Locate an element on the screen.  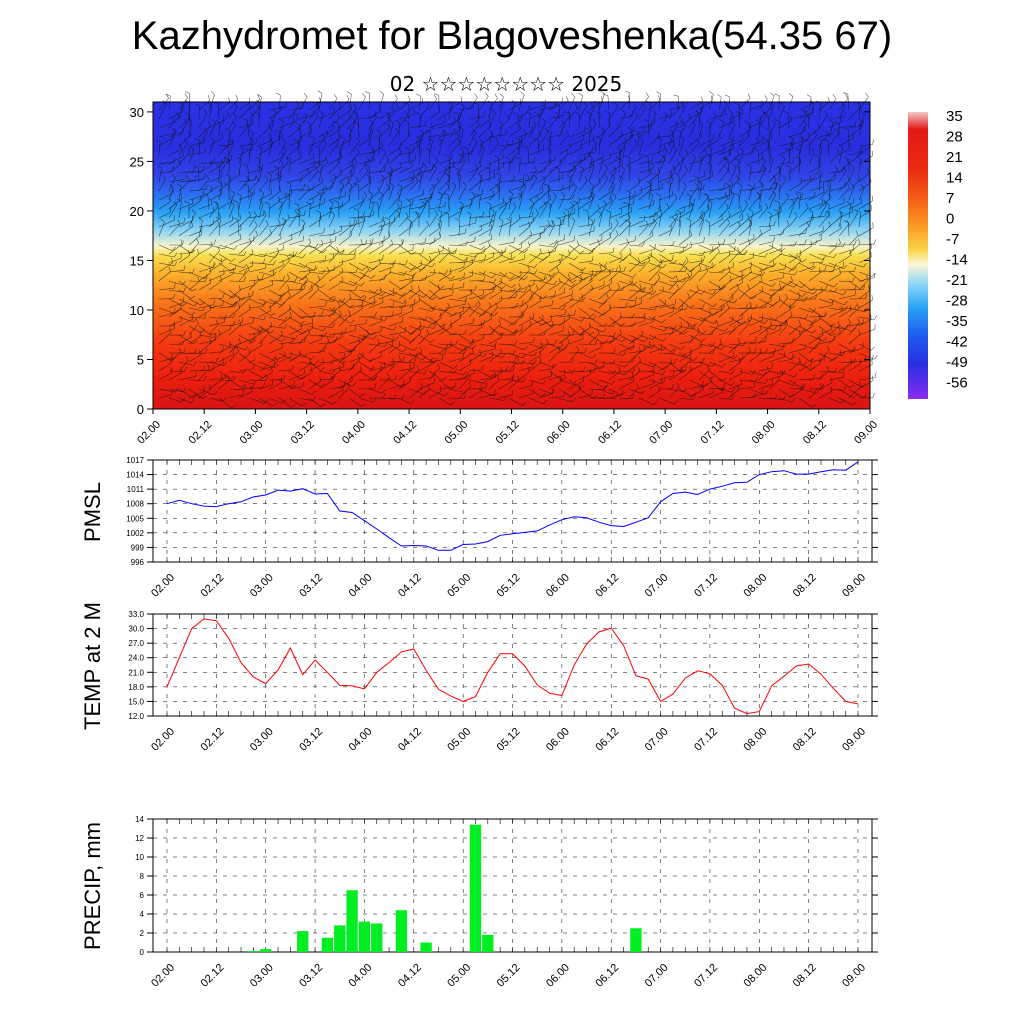
x-tick-label: 07.12 is located at coordinates (713, 433).